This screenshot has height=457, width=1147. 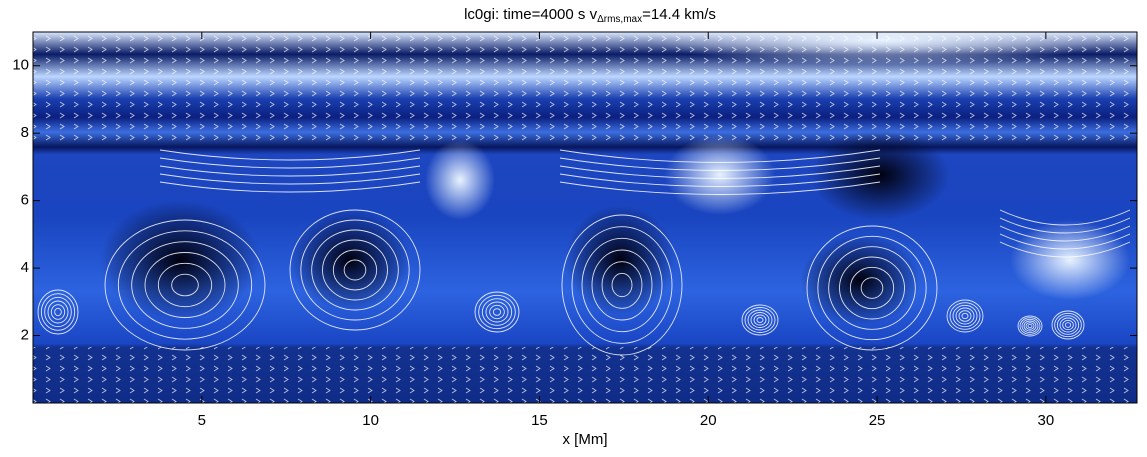 What do you see at coordinates (539, 420) in the screenshot?
I see `x-tick-label: 15` at bounding box center [539, 420].